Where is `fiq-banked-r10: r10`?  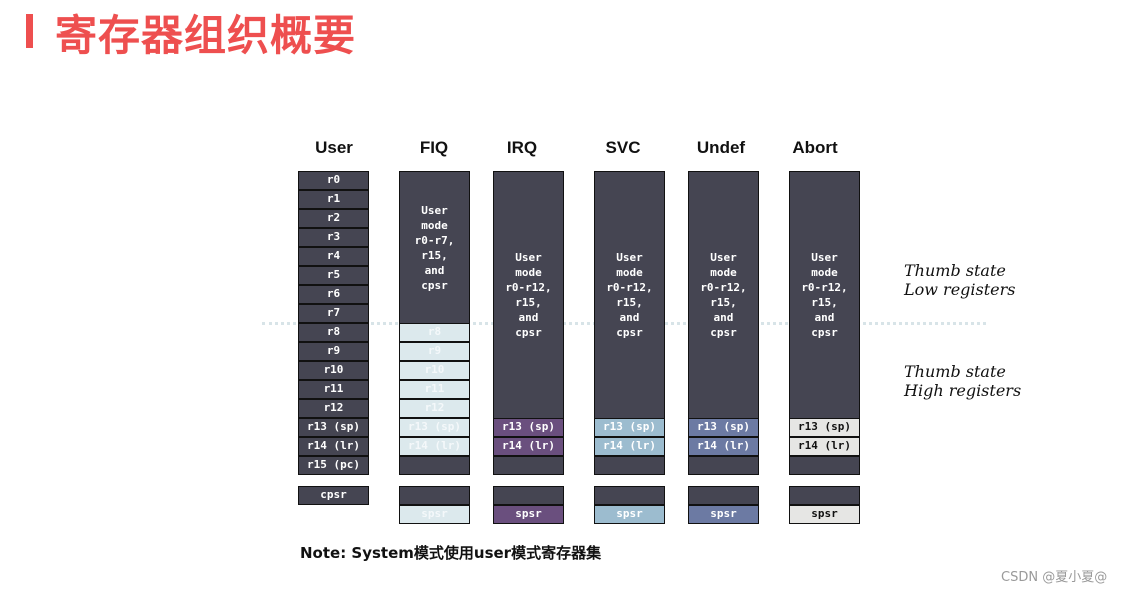
fiq-banked-r10: r10 is located at coordinates (434, 370).